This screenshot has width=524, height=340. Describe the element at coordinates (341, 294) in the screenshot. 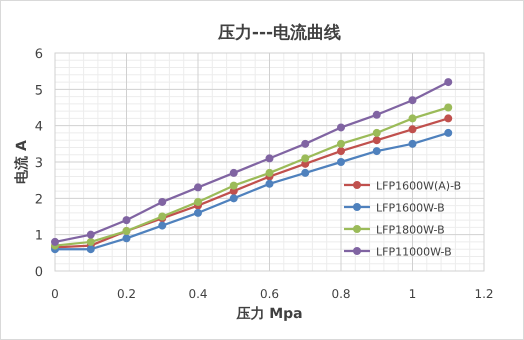

I see `x-tick-label: 0.8` at that location.